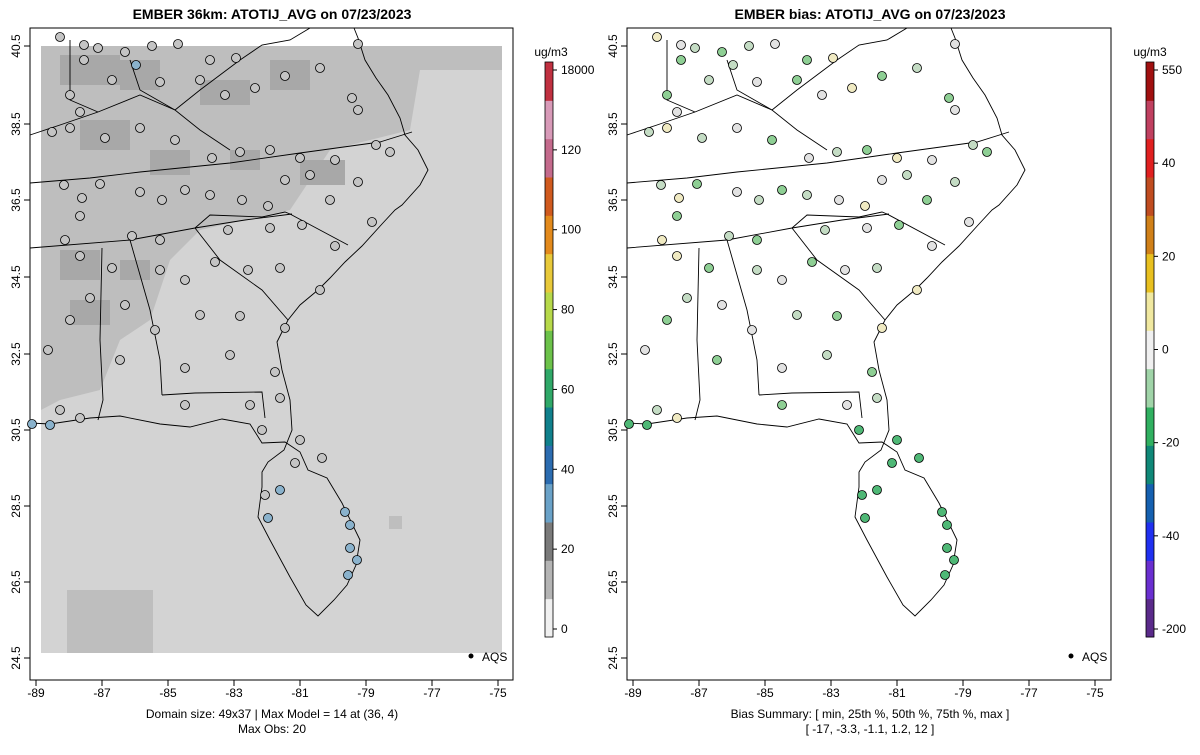 This screenshot has width=1200, height=755. I want to click on right-x-axis: -89 -87 -85 -83 -81 -79 -77 -75, so click(867, 689).